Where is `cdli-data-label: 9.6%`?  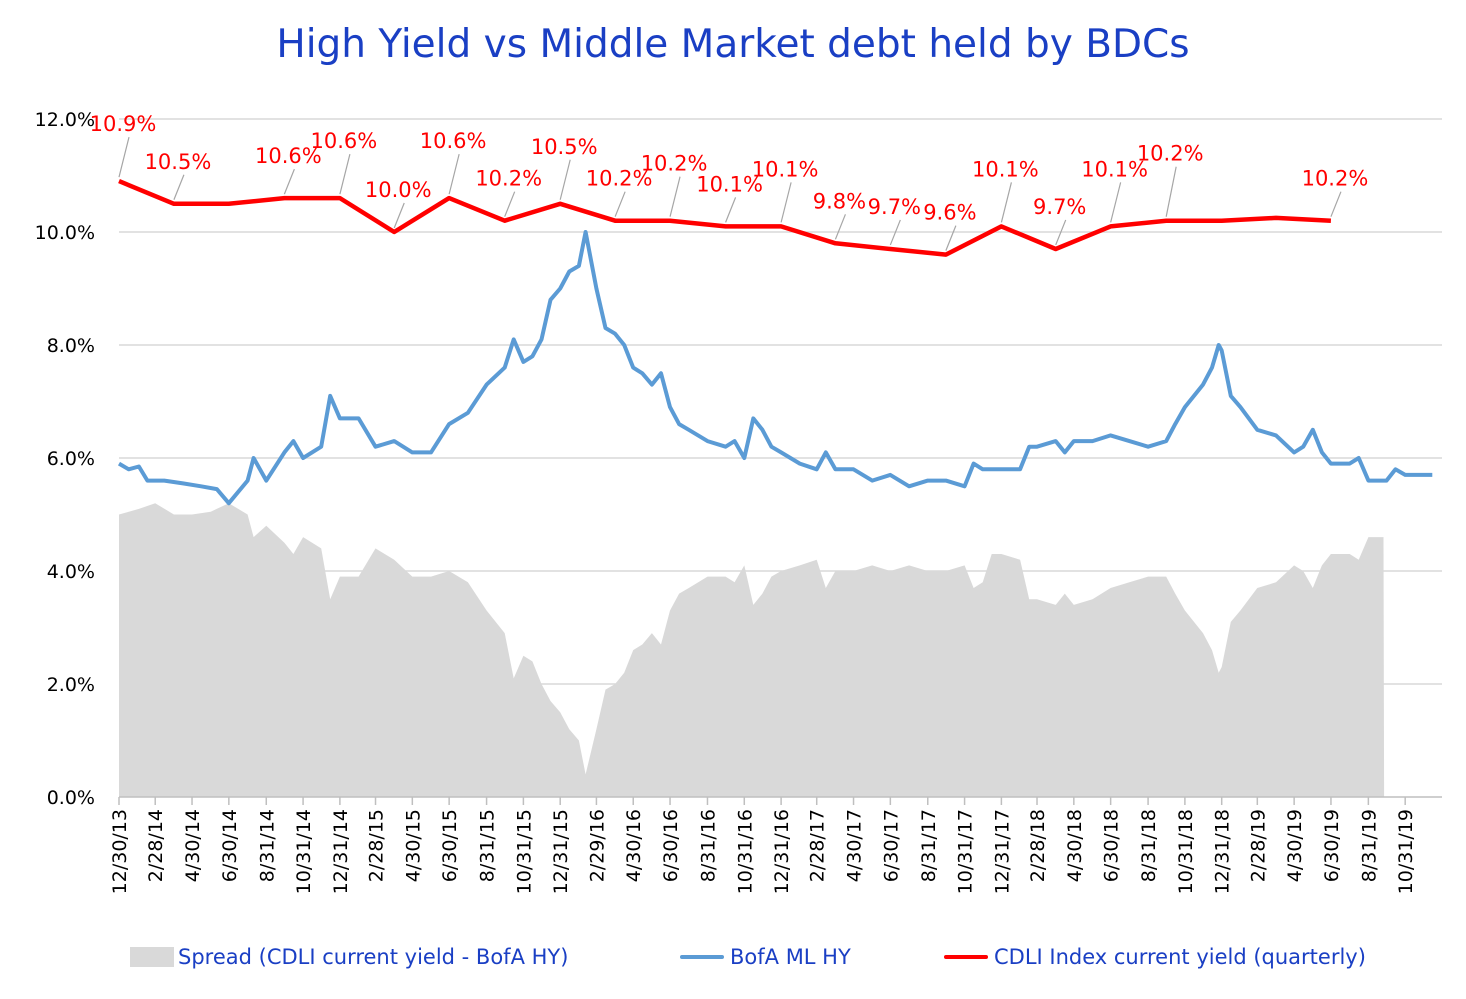 cdli-data-label: 9.6% is located at coordinates (949, 213).